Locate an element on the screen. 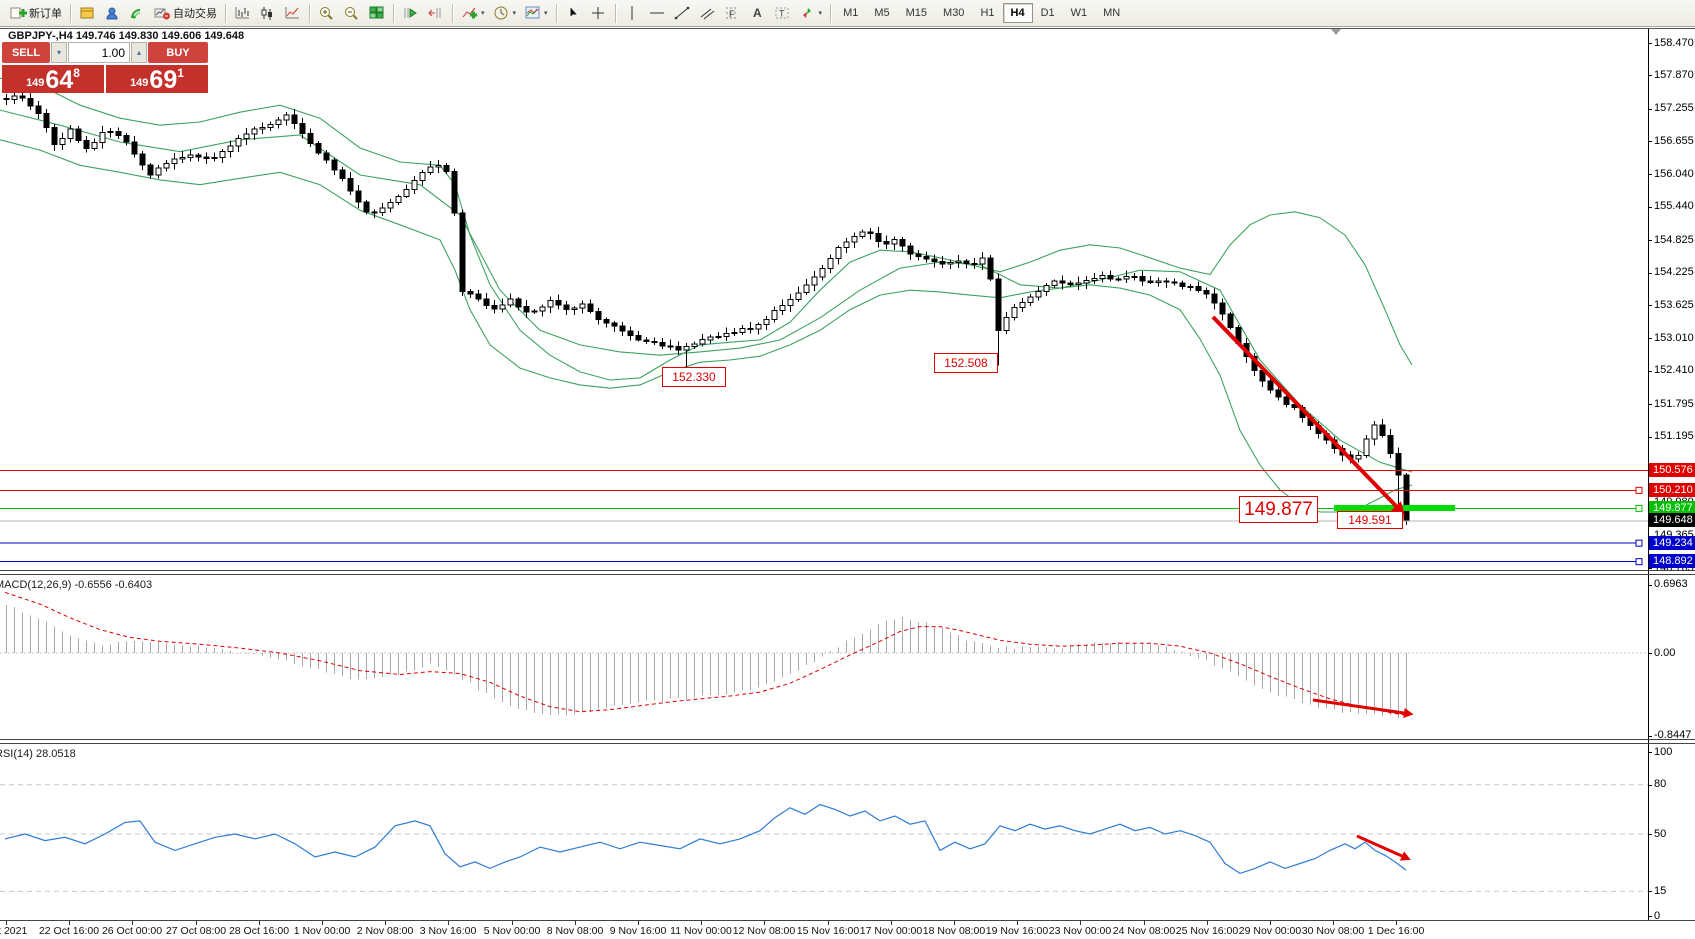 Image resolution: width=1695 pixels, height=939 pixels. signals-button is located at coordinates (137, 13).